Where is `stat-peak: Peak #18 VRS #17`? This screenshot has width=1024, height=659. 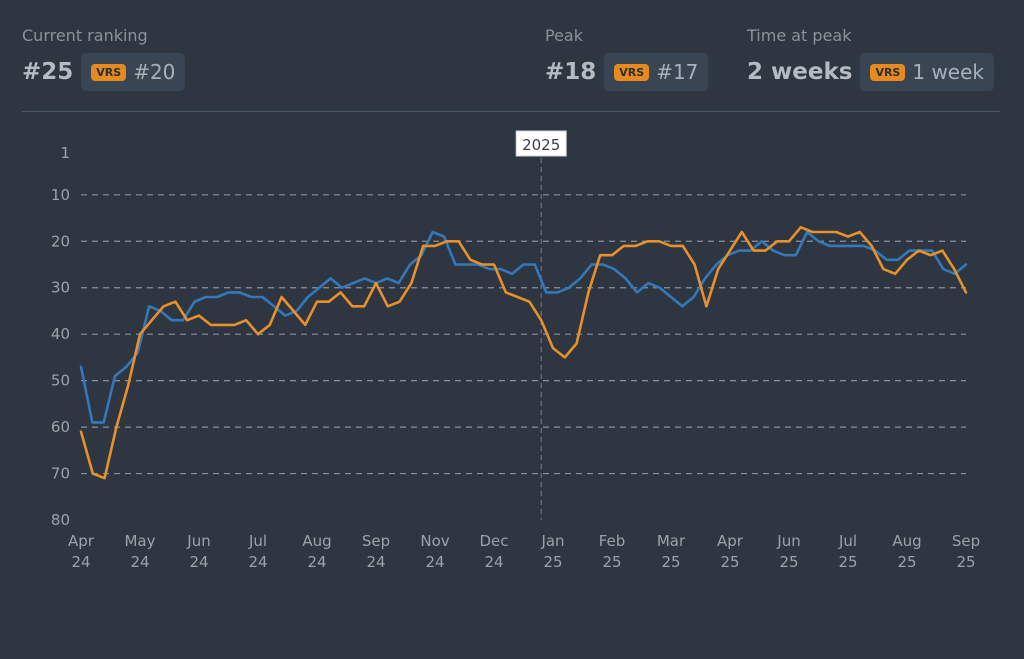 stat-peak: Peak #18 VRS #17 is located at coordinates (627, 58).